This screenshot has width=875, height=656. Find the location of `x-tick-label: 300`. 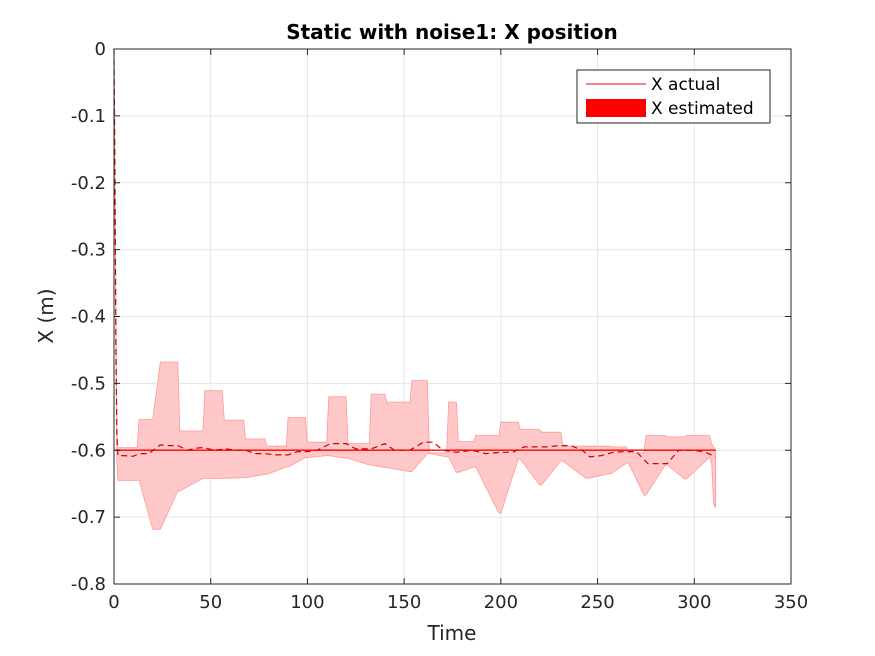

x-tick-label: 300 is located at coordinates (694, 602).